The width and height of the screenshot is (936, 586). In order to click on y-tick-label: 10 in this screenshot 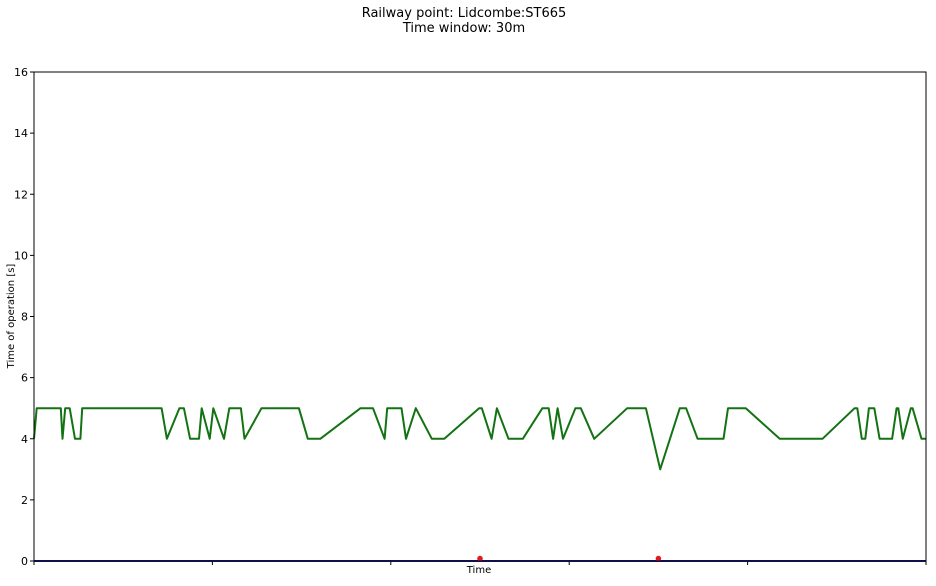, I will do `click(21, 255)`.